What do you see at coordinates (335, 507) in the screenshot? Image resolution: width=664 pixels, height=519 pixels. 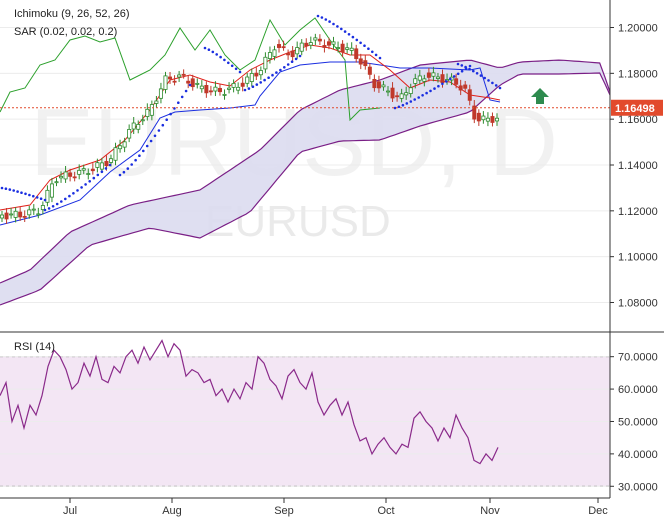 I see `time-axis-labels: Jul Aug Sep Oct Nov Dec` at bounding box center [335, 507].